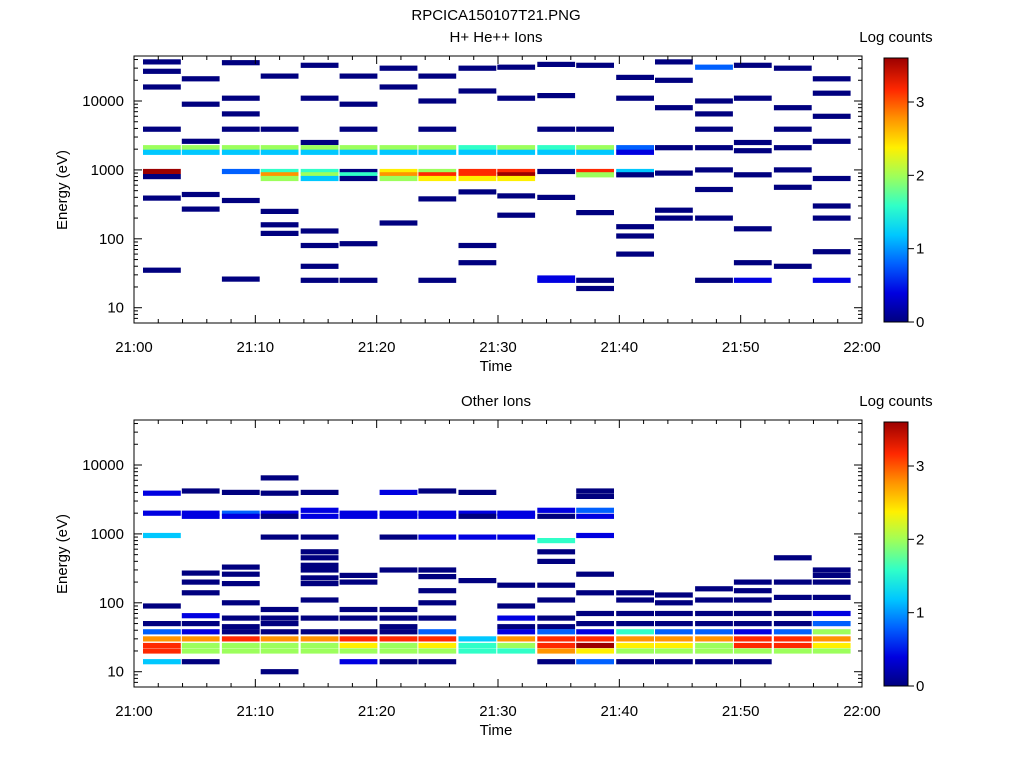 The image size is (1024, 768). What do you see at coordinates (111, 239) in the screenshot?
I see `y-tick-label: 100` at bounding box center [111, 239].